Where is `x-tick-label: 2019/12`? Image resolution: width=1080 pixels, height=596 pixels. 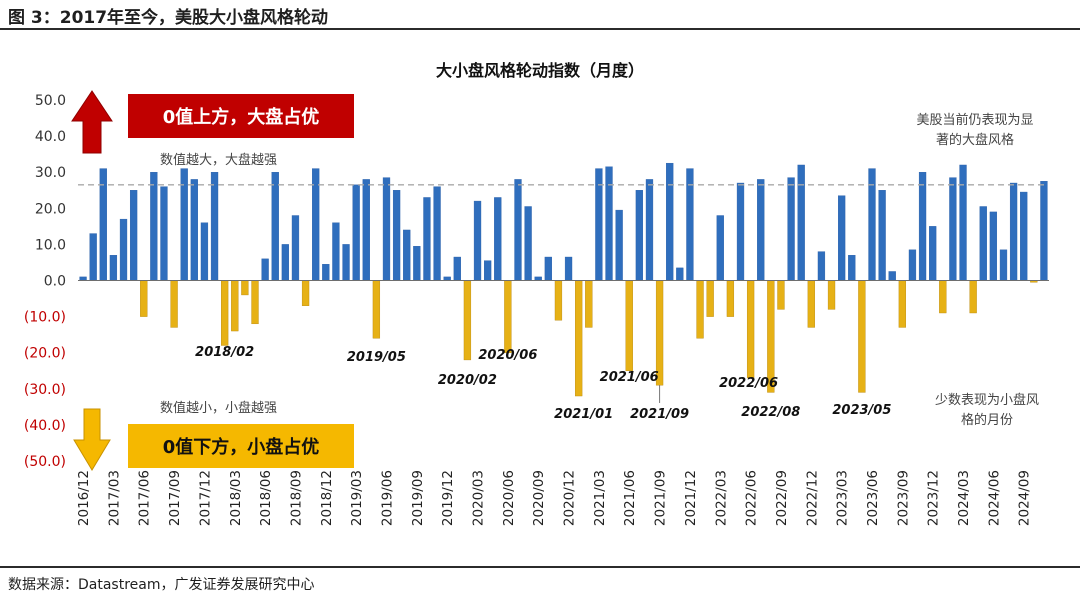
x-tick-label: 2019/12 is located at coordinates (448, 498).